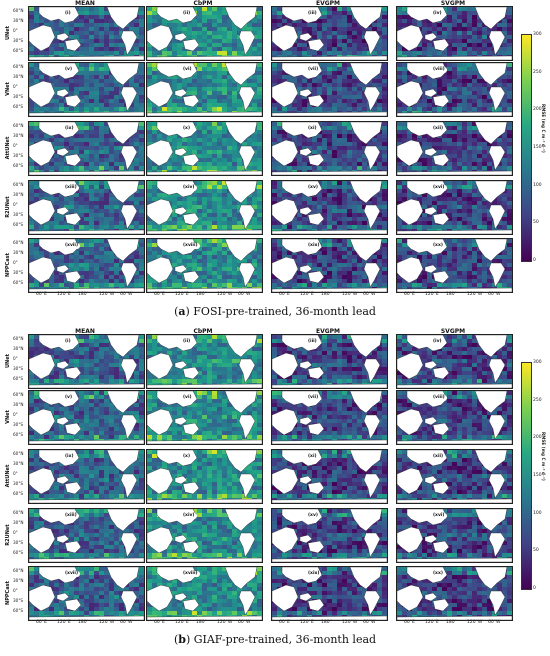 The width and height of the screenshot is (550, 656). What do you see at coordinates (329, 148) in the screenshot?
I see `heatmap-panel: (xi)` at bounding box center [329, 148].